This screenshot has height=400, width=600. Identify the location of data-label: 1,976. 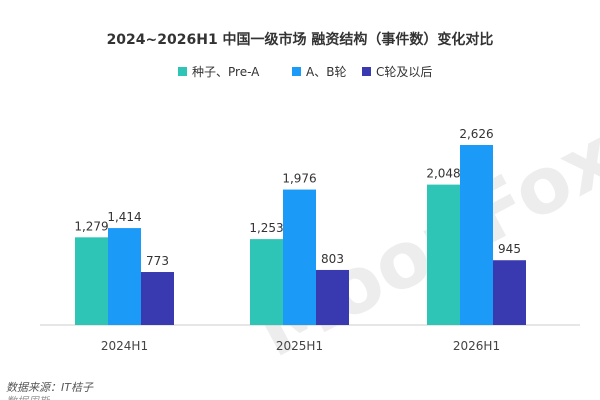
(299, 179).